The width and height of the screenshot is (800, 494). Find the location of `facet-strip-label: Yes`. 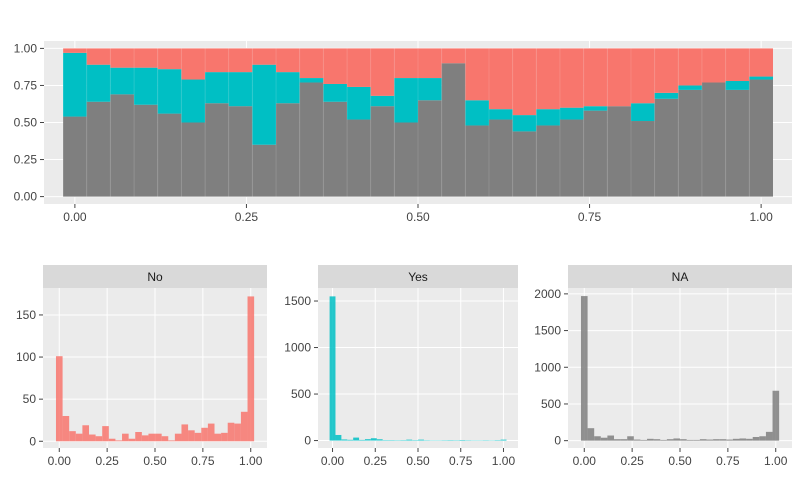

facet-strip-label: Yes is located at coordinates (418, 277).